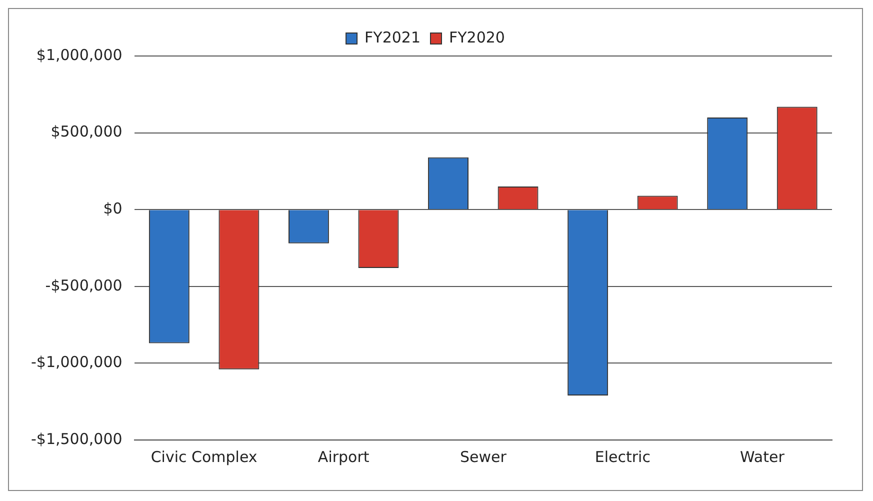 This screenshot has width=873, height=501. I want to click on x-tick-label: Water, so click(763, 457).